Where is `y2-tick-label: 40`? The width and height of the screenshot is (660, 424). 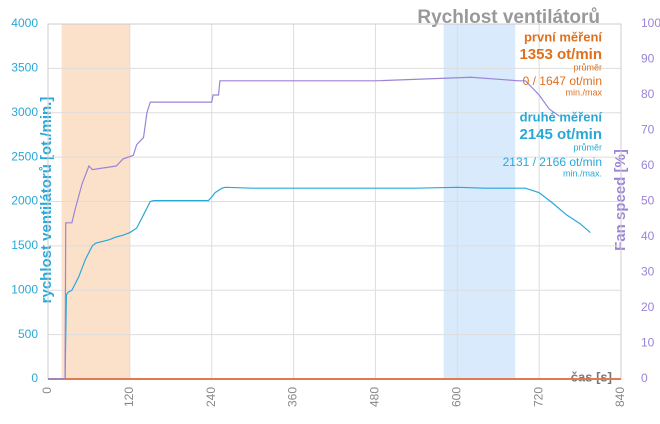 y2-tick-label: 40 is located at coordinates (648, 236).